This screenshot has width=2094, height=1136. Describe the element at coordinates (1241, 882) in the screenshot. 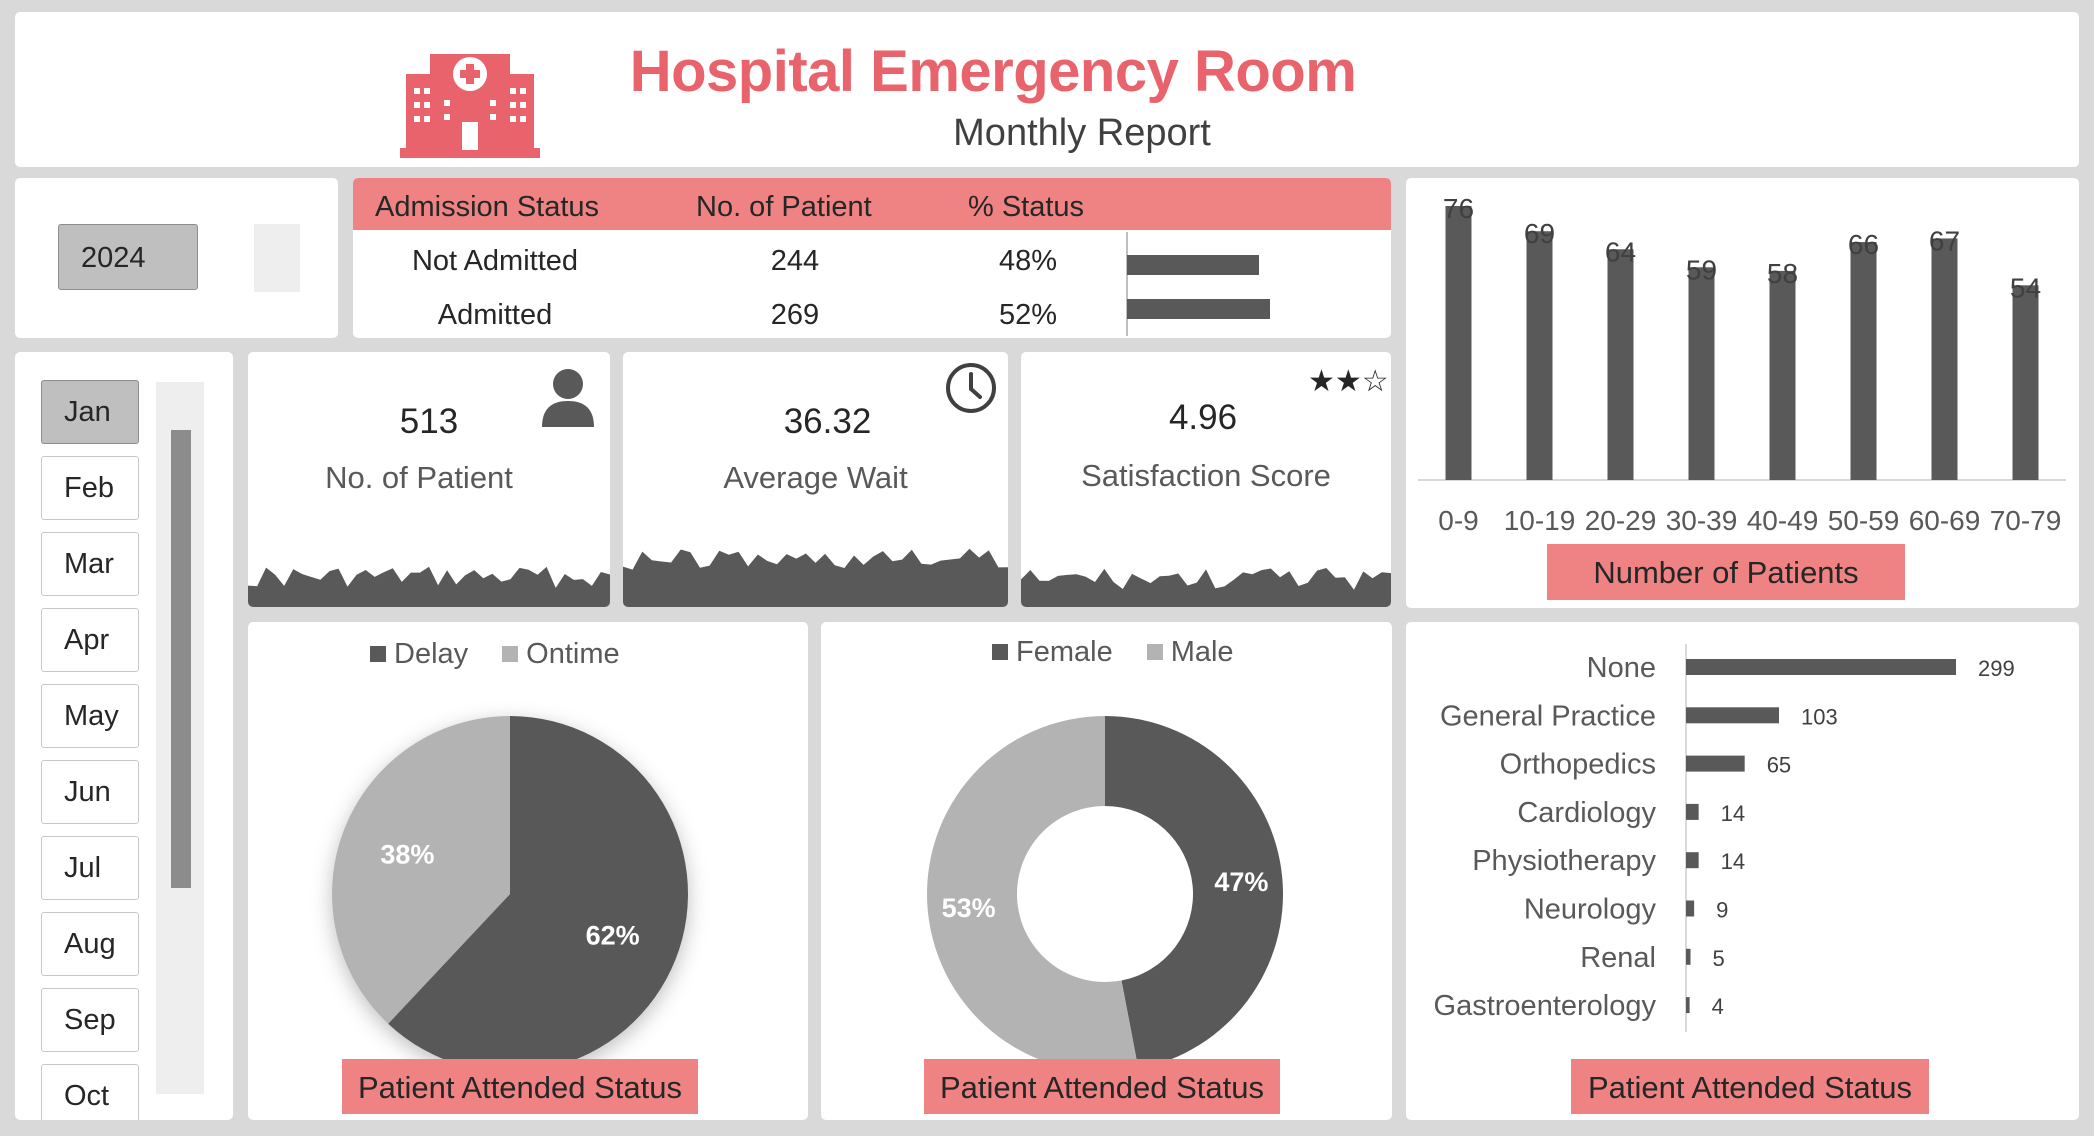

I see `data-label: 47%` at that location.